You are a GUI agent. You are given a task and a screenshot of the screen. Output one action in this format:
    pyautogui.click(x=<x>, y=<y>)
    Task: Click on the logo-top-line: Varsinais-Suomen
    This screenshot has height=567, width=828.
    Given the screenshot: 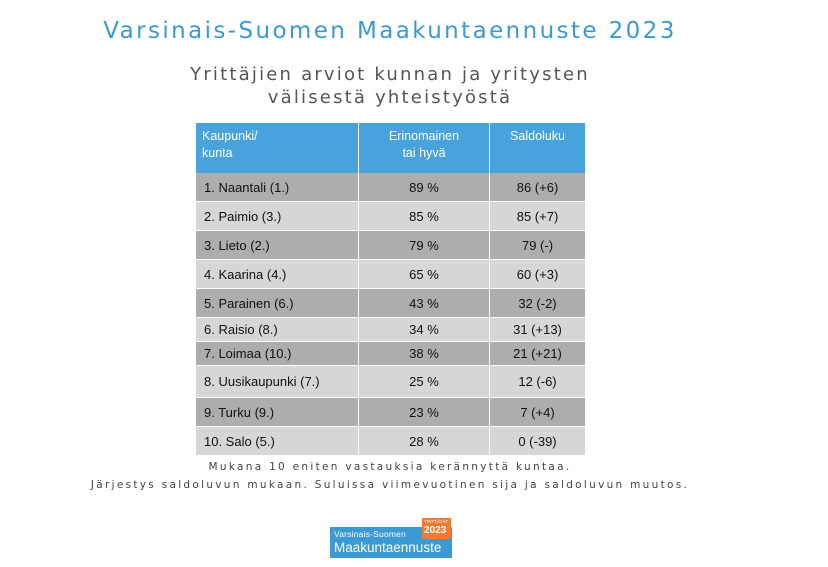 What is the action you would take?
    pyautogui.click(x=370, y=534)
    